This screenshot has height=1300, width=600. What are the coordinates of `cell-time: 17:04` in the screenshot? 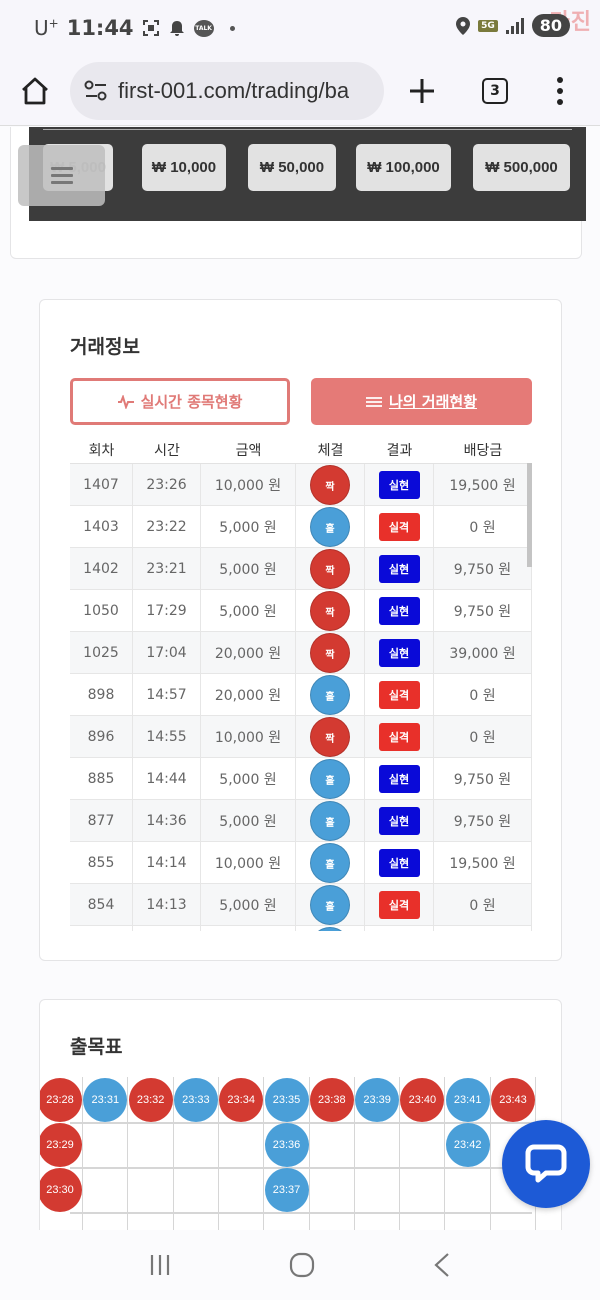 It's located at (167, 652).